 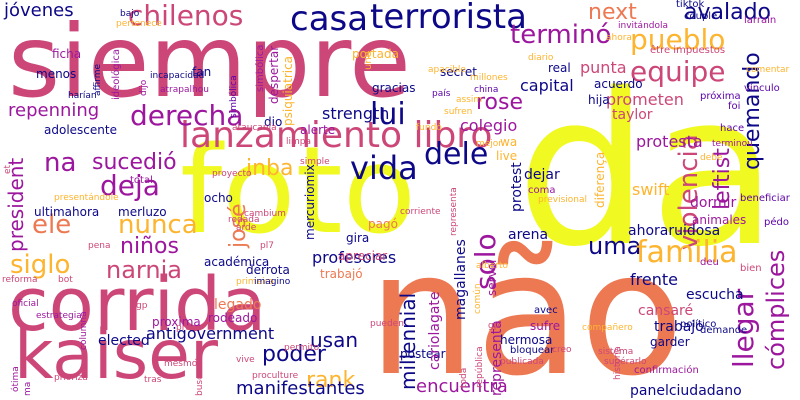 I want to click on word: tiktok, so click(x=690, y=5).